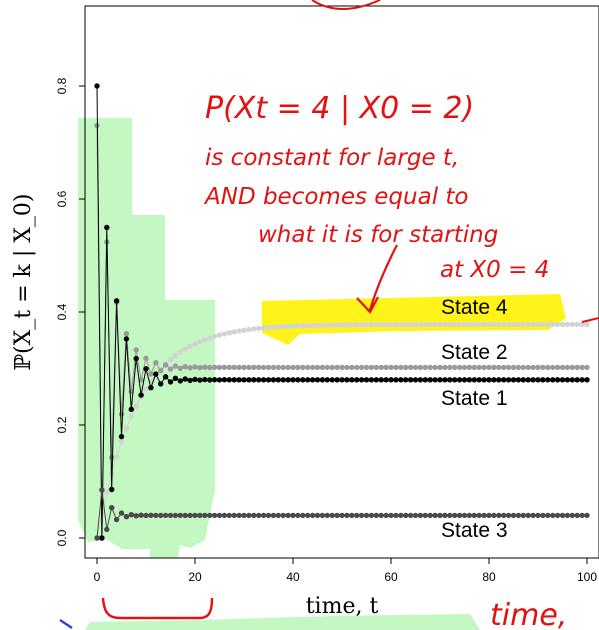 Image resolution: width=599 pixels, height=630 pixels. I want to click on y-tick-label: 0.6, so click(62, 198).